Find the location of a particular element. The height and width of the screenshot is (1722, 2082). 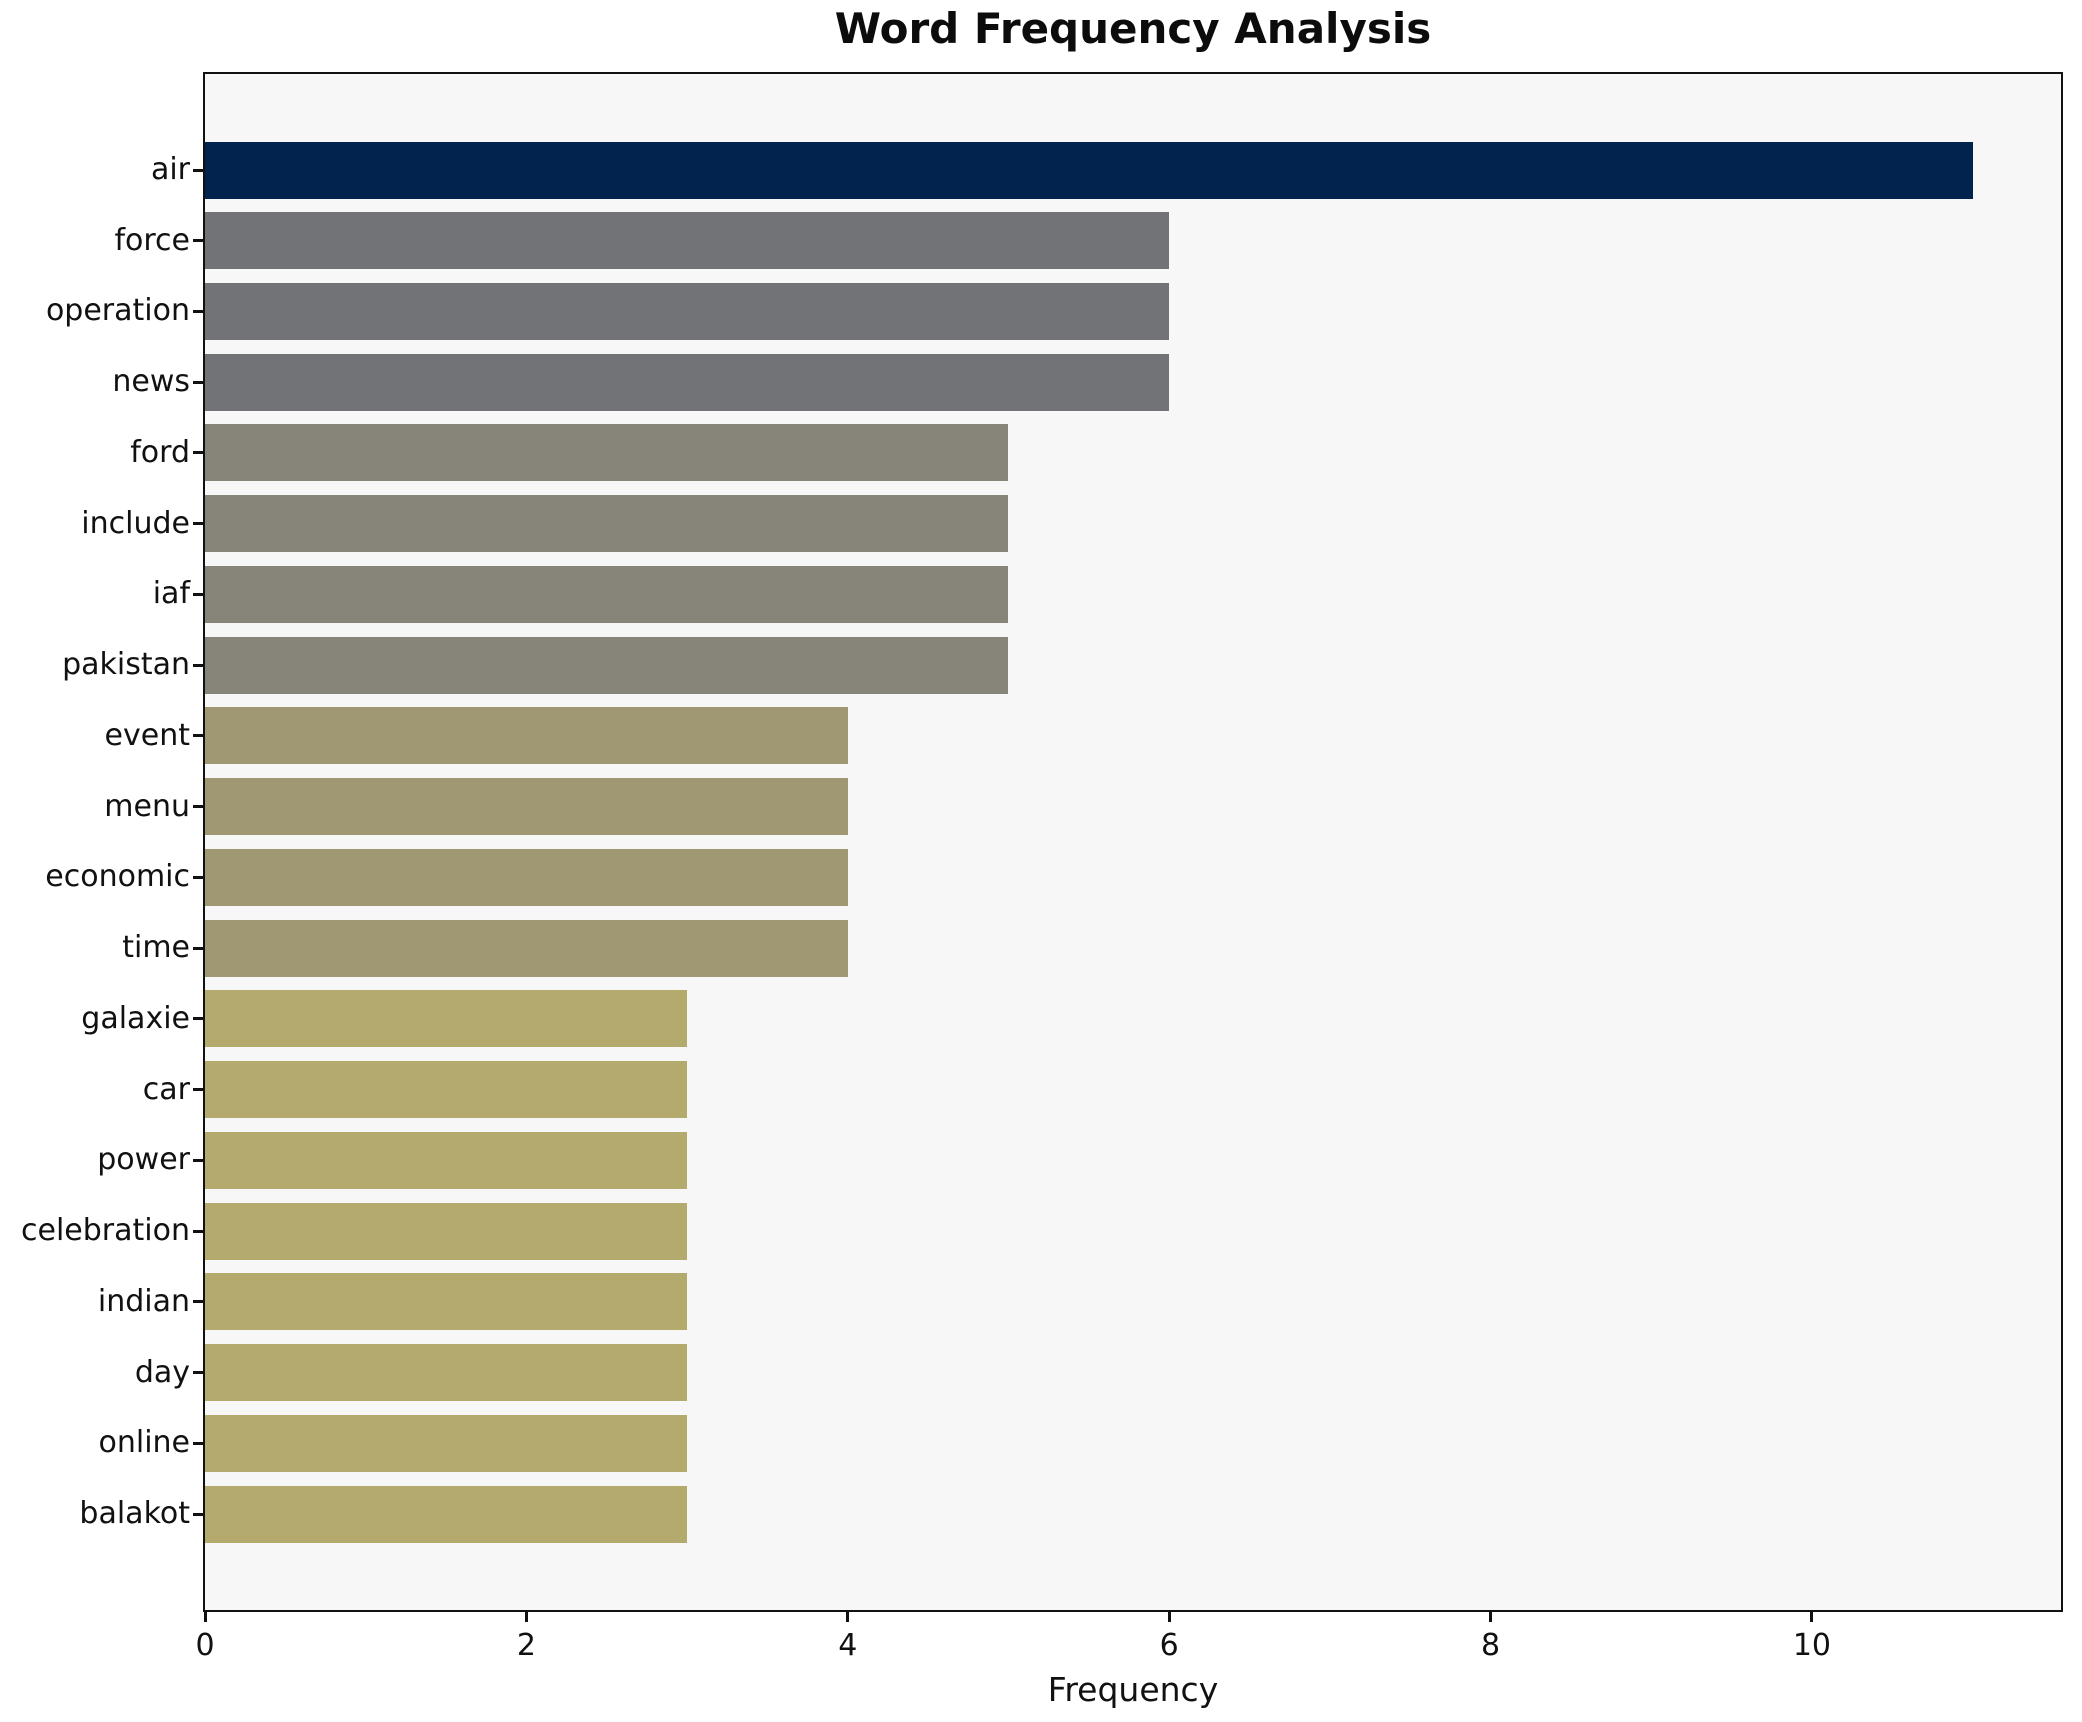

y-tick-label-day: day is located at coordinates (162, 1372).